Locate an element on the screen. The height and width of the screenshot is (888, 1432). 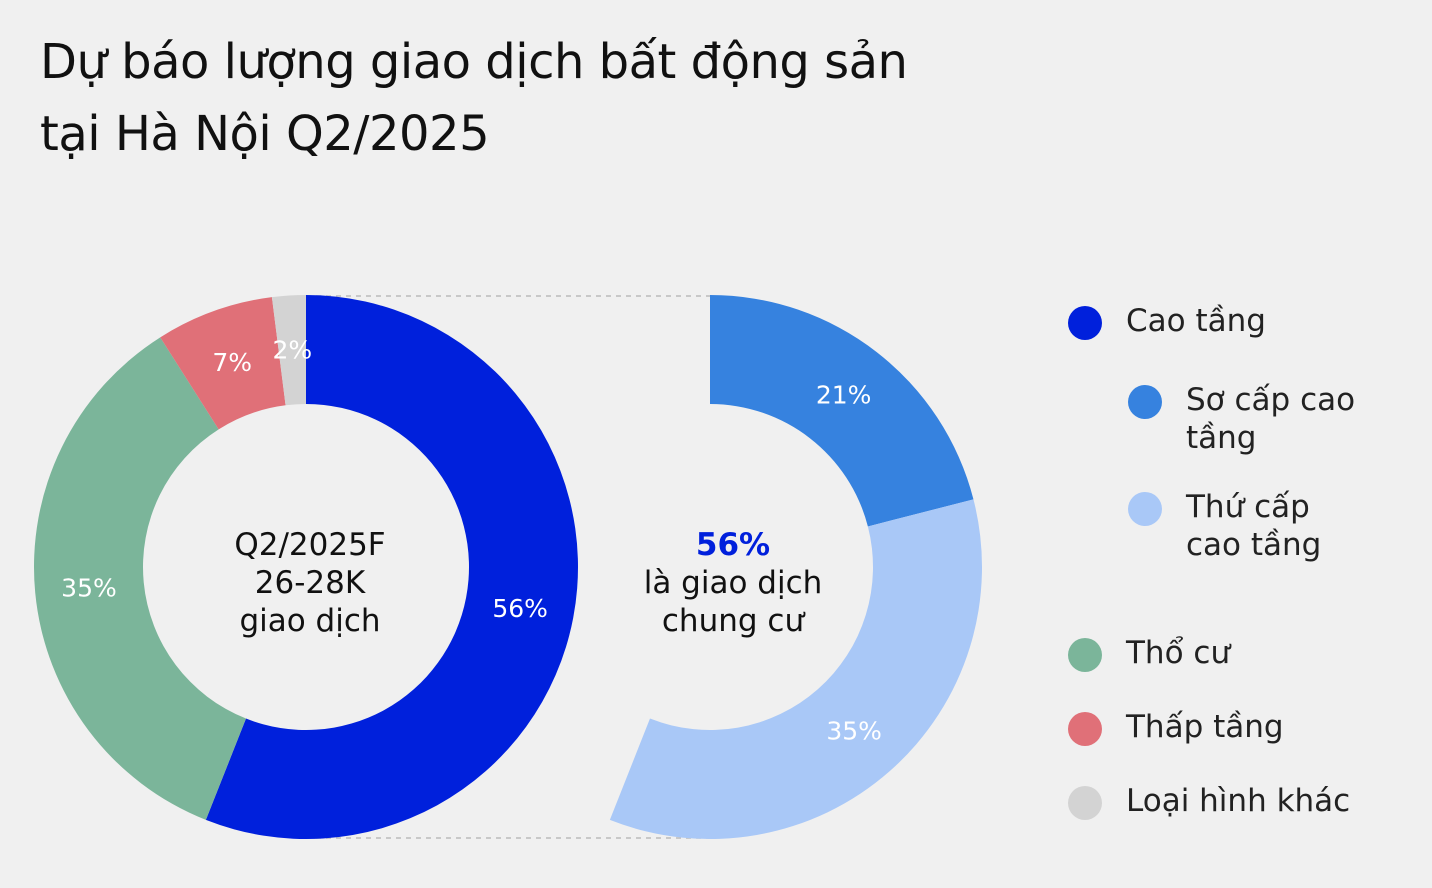
legend-label: Thấp tầng is located at coordinates (1205, 727).